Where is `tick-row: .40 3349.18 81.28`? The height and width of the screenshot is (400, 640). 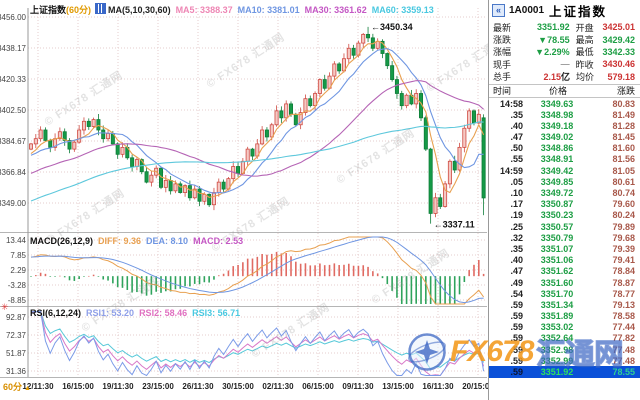 tick-row: .40 3349.18 81.28 is located at coordinates (564, 125).